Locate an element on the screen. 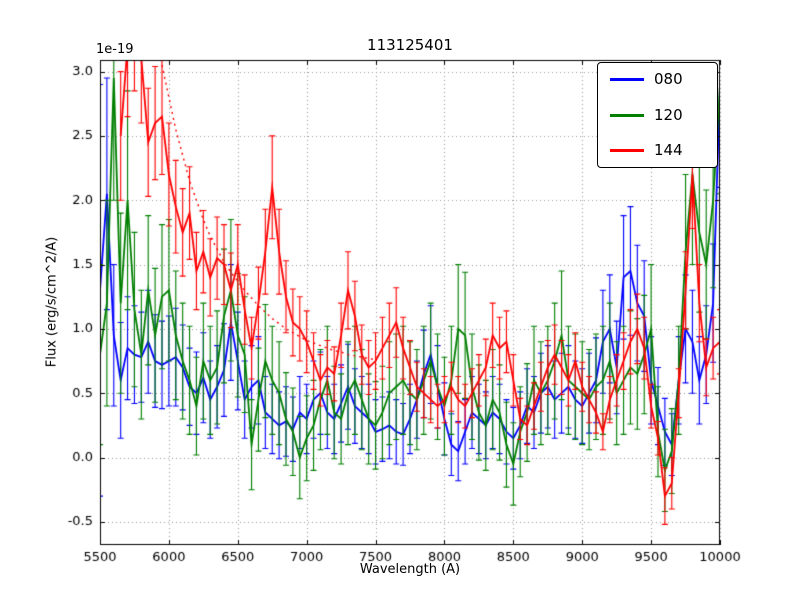  legend-row: 120 is located at coordinates (657, 114).